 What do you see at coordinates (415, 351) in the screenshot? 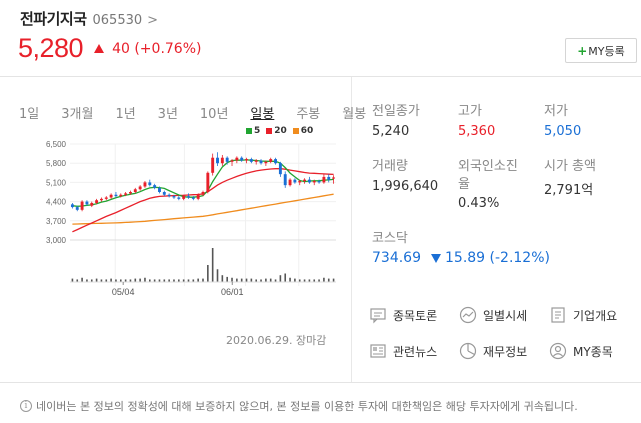
I see `news-label: 관련뉴스` at bounding box center [415, 351].